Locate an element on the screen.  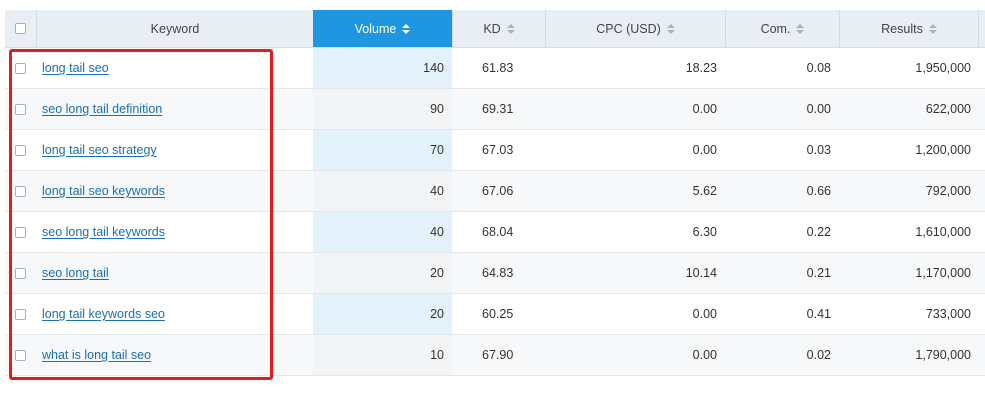
keyword-cell: seo long tail is located at coordinates (174, 273).